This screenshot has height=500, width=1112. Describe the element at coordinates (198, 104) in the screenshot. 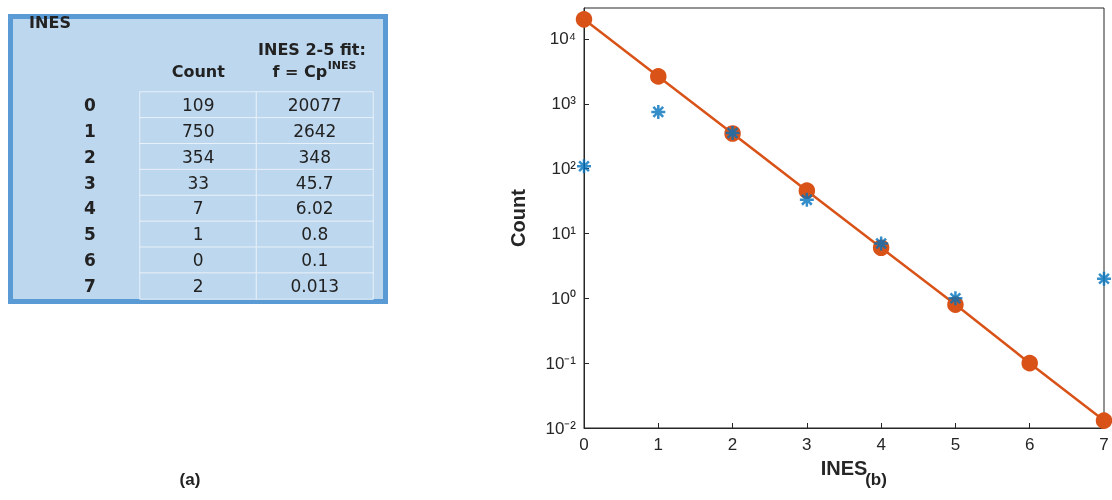

I see `data-label: 109` at that location.